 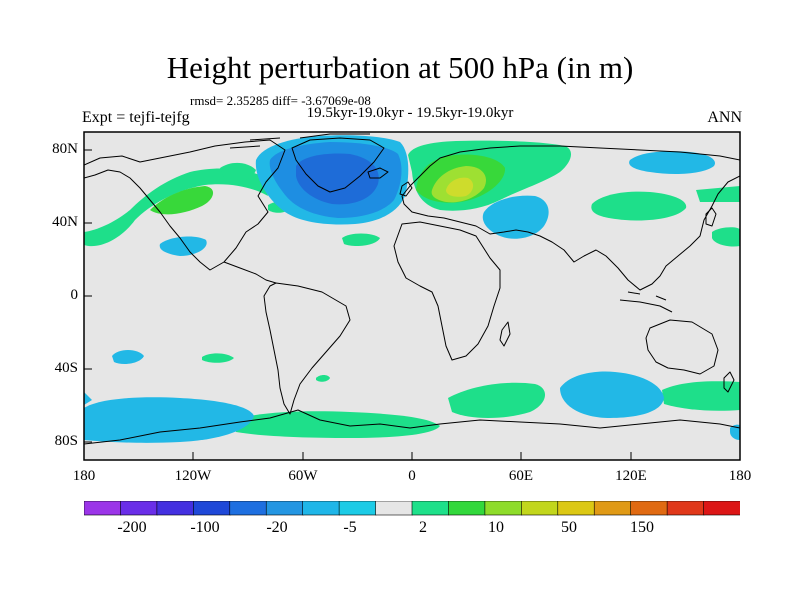 I want to click on greenland-coast, so click(x=338, y=165).